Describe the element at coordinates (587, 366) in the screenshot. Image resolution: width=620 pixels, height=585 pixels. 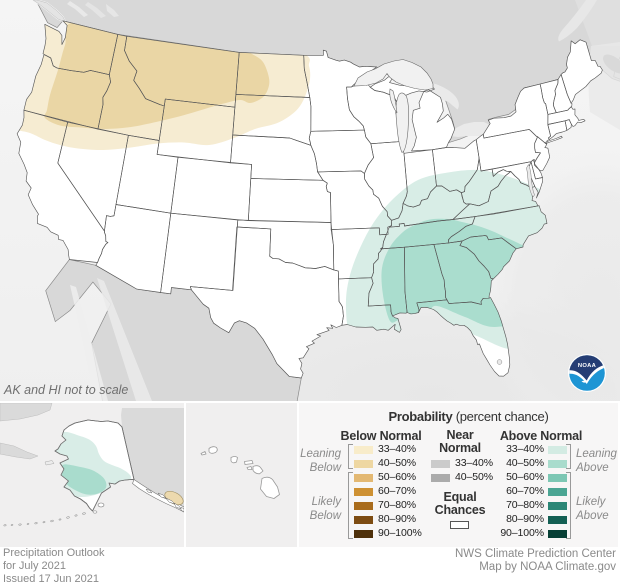
I see `svg-text: NOAA` at that location.